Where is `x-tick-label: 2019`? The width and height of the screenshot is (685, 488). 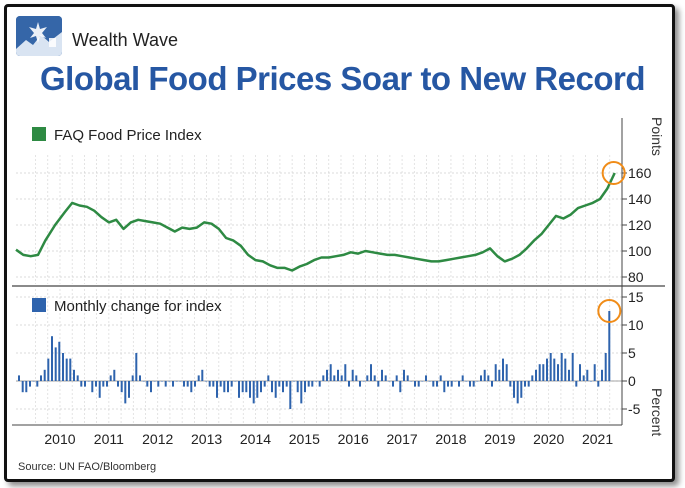 x-tick-label: 2019 is located at coordinates (499, 439).